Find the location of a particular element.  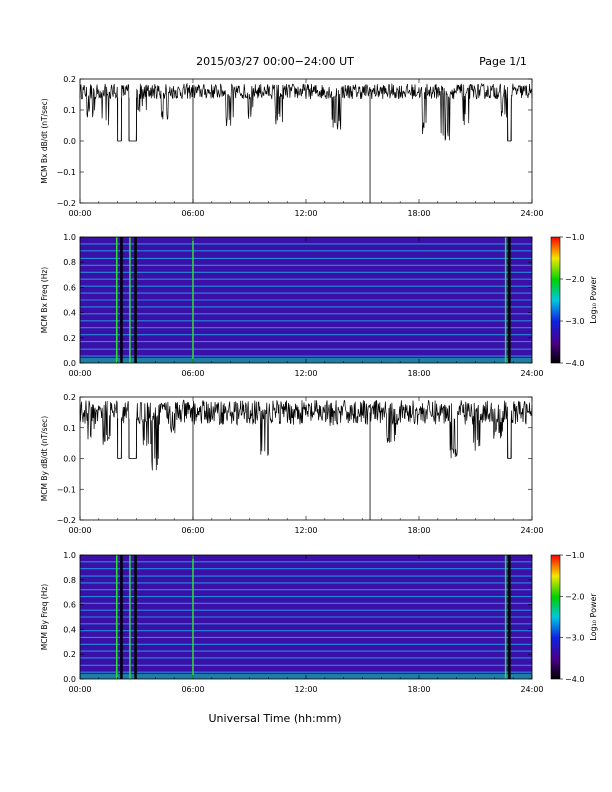

y-axis-label: MCM Bx Freq (Hz) is located at coordinates (44, 300).